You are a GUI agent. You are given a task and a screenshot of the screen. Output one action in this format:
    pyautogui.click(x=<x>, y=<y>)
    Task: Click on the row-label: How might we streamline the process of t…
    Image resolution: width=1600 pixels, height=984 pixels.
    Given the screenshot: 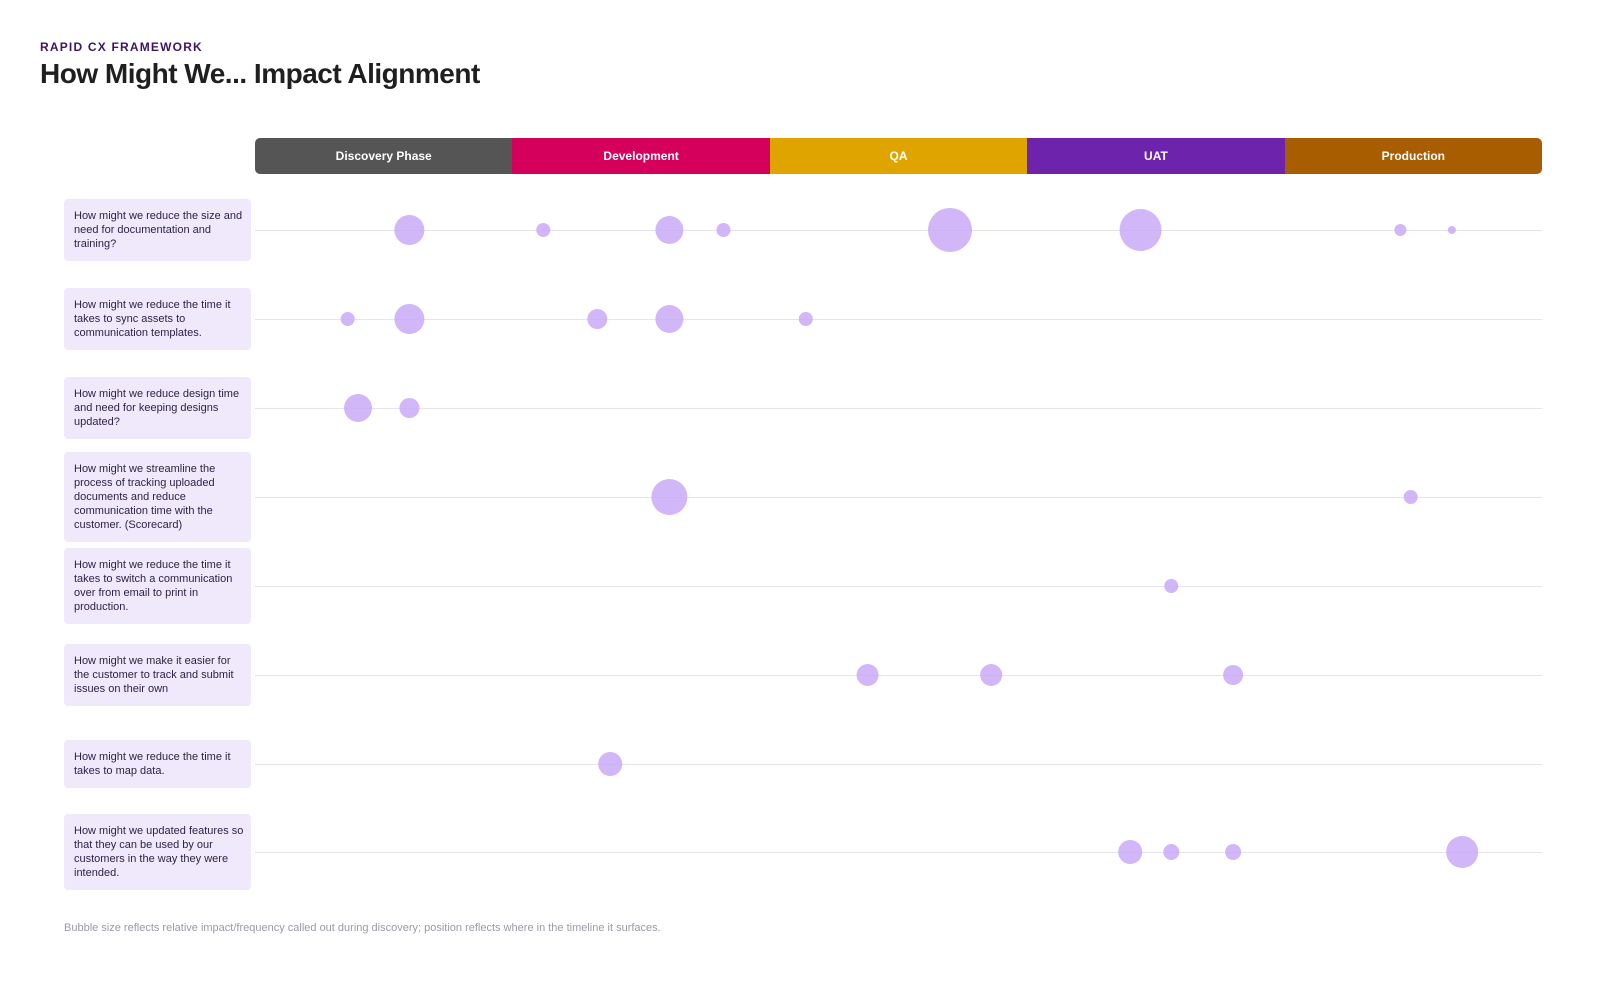 What is the action you would take?
    pyautogui.click(x=145, y=497)
    